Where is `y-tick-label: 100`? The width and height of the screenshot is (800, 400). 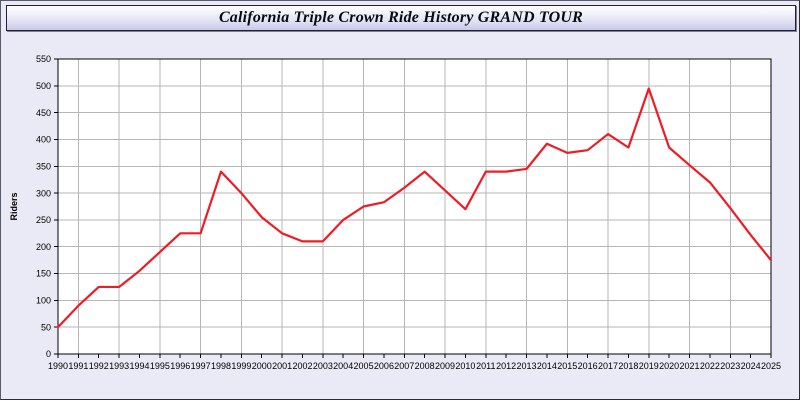
y-tick-label: 100 is located at coordinates (43, 301).